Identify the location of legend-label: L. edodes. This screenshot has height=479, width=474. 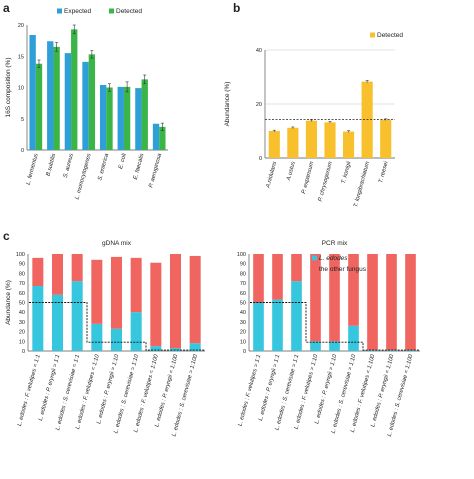
(333, 258).